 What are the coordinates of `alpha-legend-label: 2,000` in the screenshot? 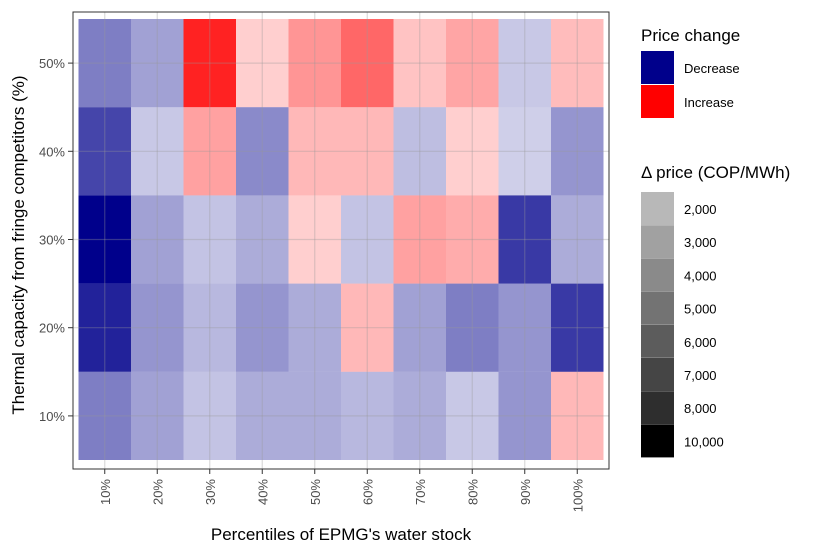 It's located at (700, 209).